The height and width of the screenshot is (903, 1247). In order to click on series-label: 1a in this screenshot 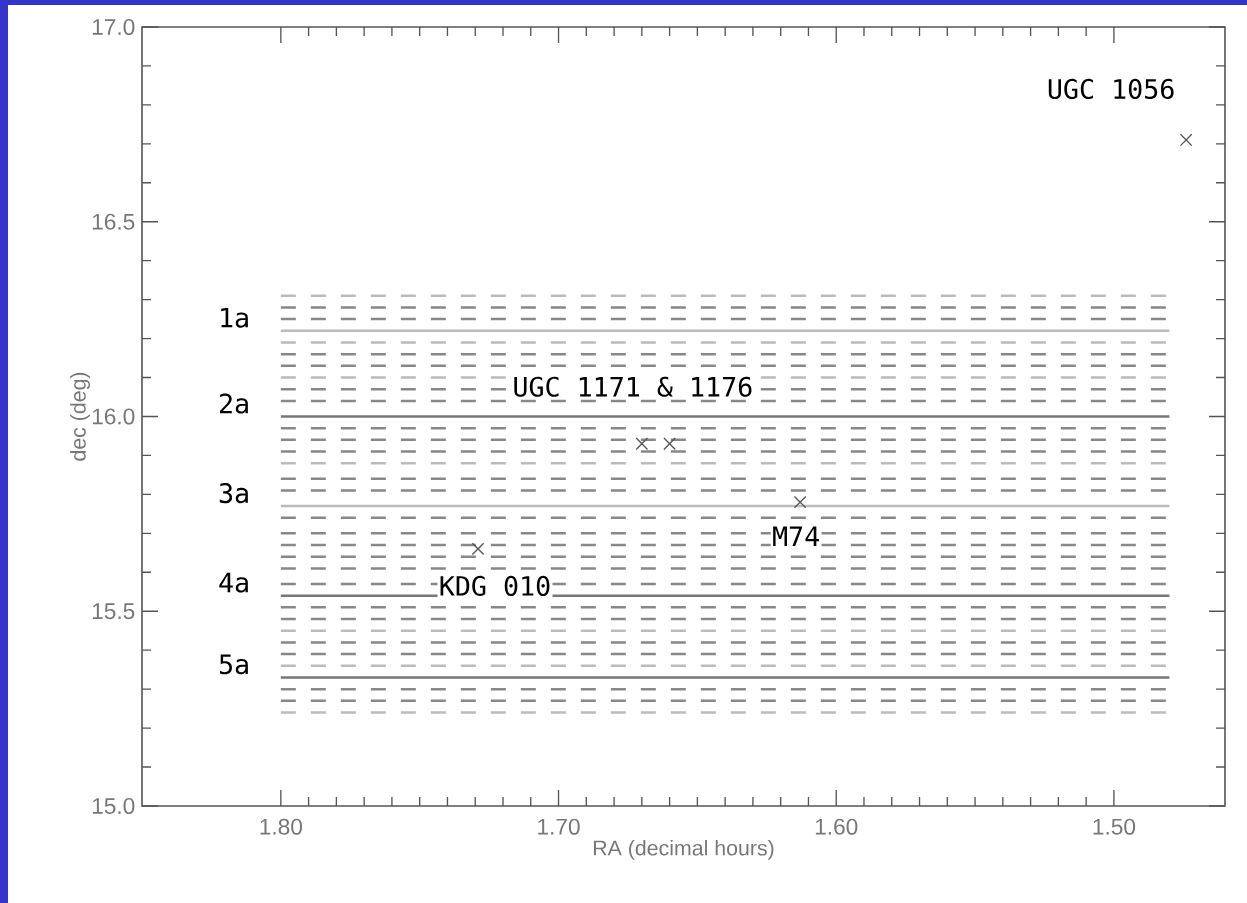, I will do `click(234, 317)`.